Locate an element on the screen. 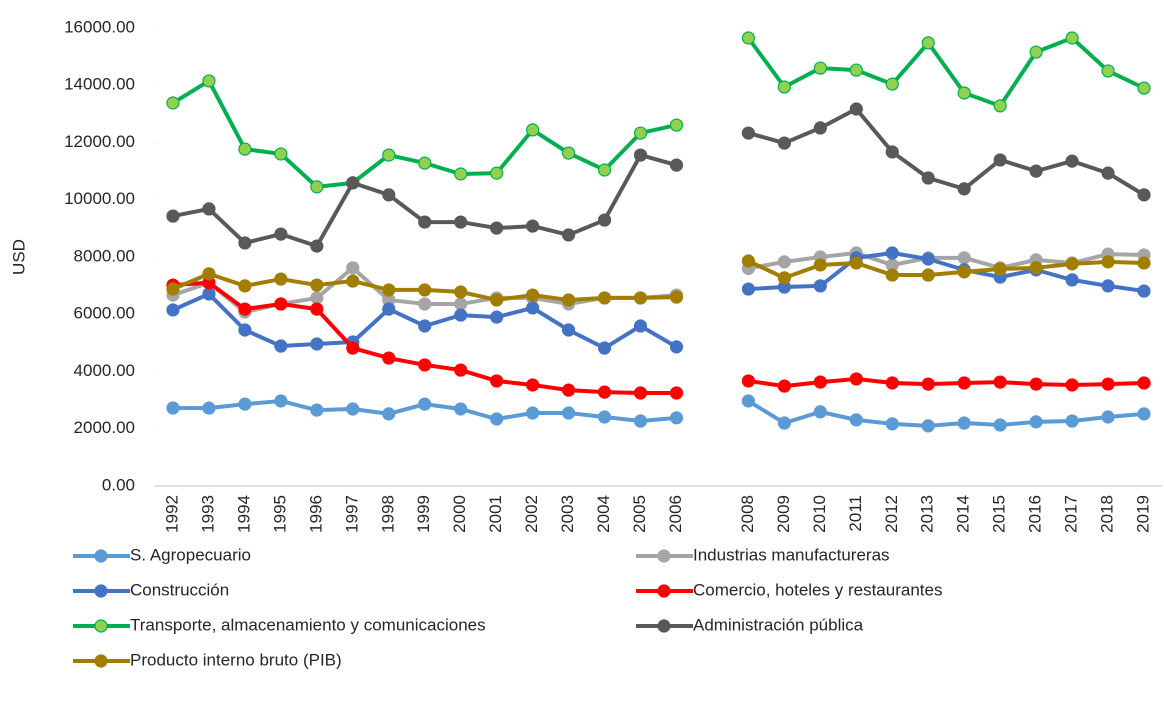  y-tick-label: 16000.00 is located at coordinates (99, 26).